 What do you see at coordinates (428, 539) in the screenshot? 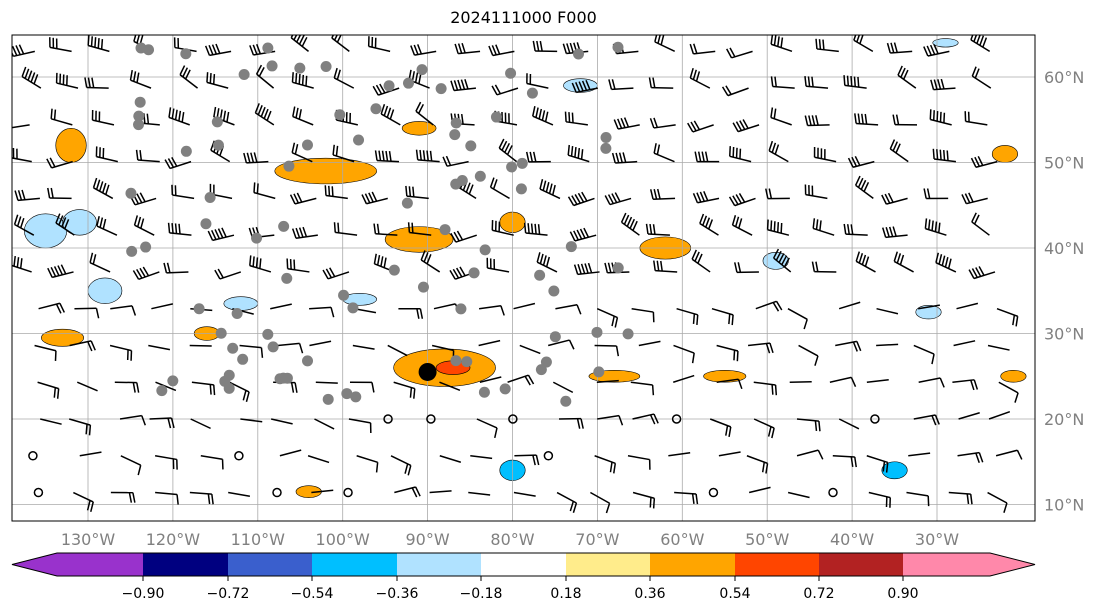
I see `lon-tick-label: 90°W` at bounding box center [428, 539].